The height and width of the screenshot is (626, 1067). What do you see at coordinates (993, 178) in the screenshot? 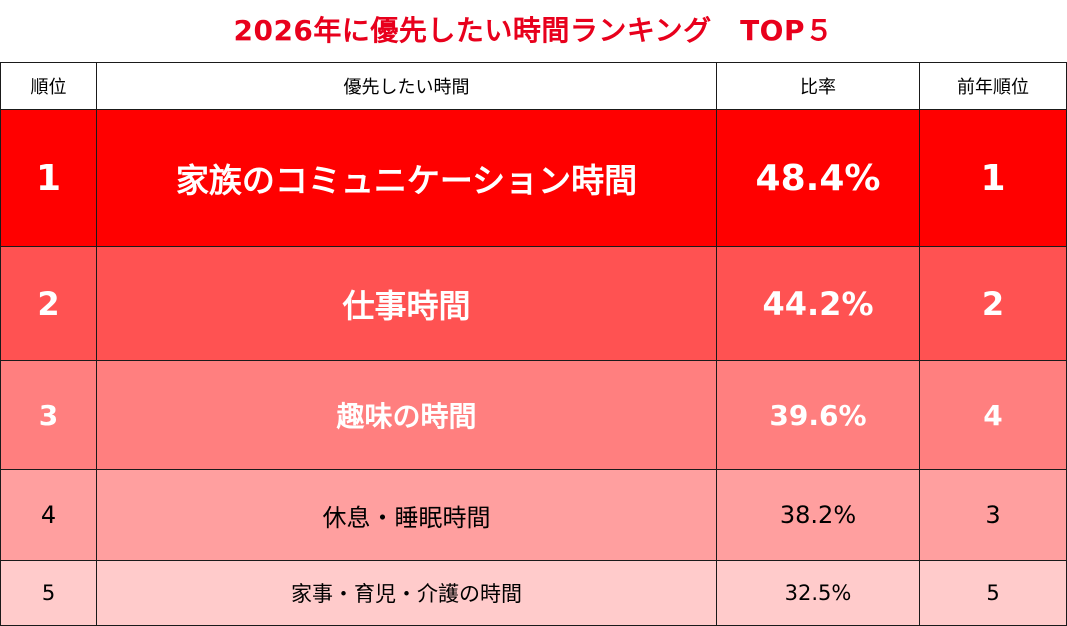
I see `prev-rank-cell: 1` at bounding box center [993, 178].